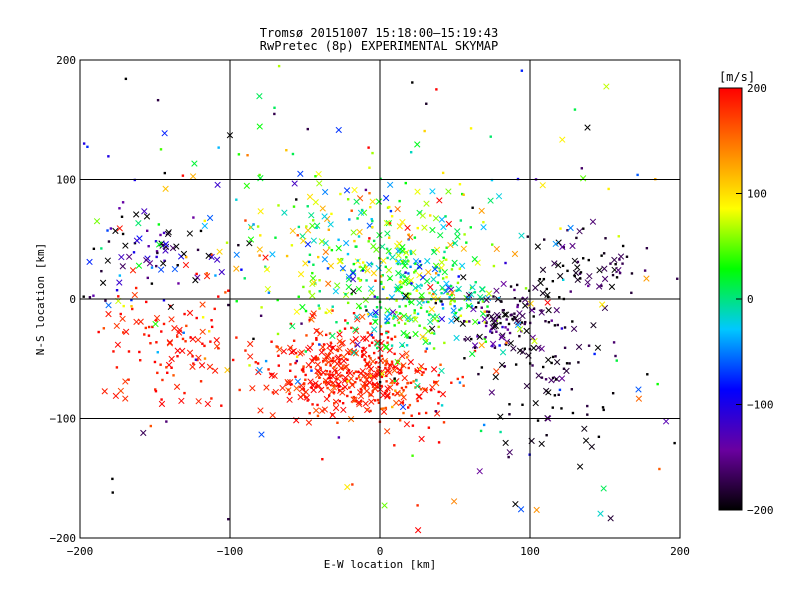 The height and width of the screenshot is (600, 800). Describe the element at coordinates (760, 510) in the screenshot. I see `colorbar-tick-label: −200` at that location.